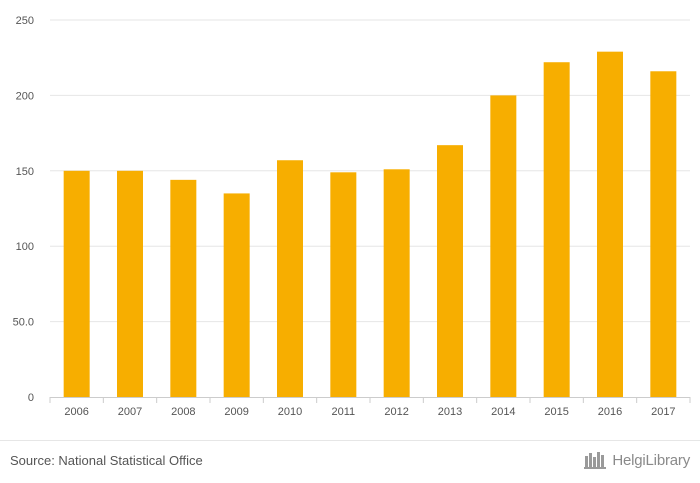 This screenshot has height=483, width=700. Describe the element at coordinates (31, 398) in the screenshot. I see `y-tick-label: 0` at that location.